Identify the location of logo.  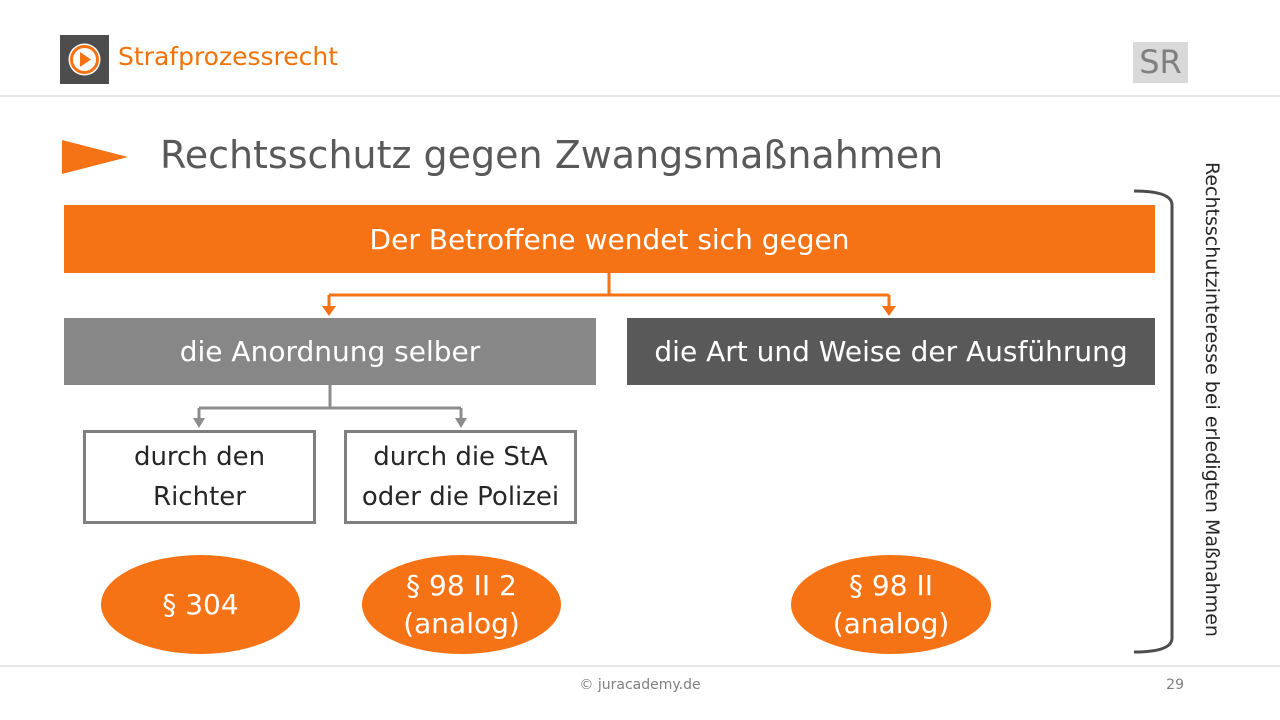
(84, 59).